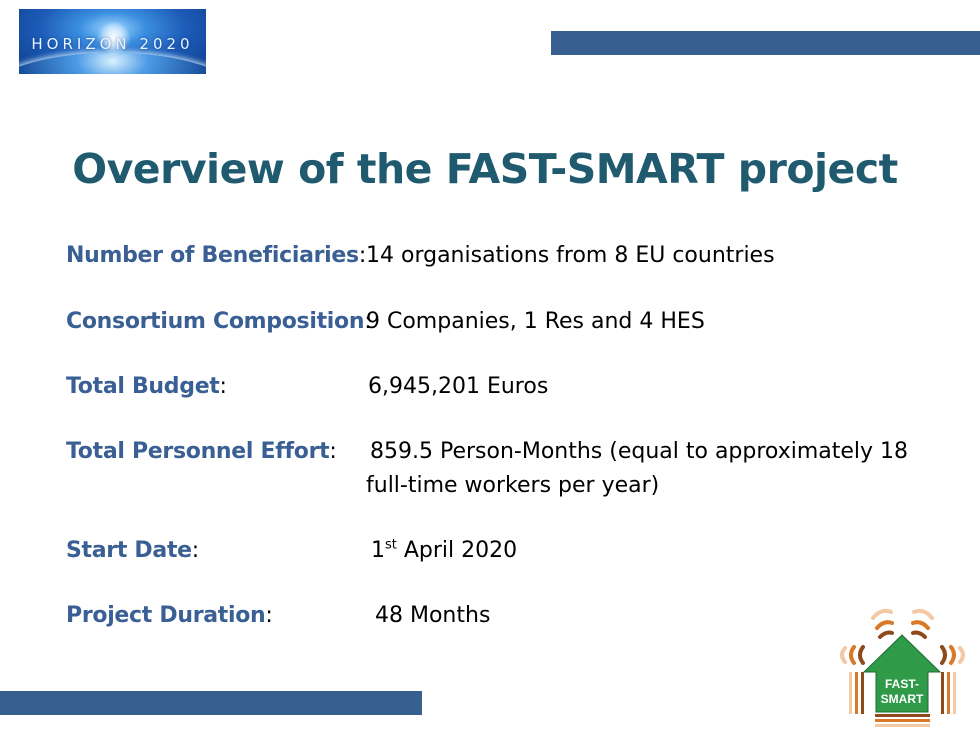 This screenshot has height=735, width=980. What do you see at coordinates (215, 321) in the screenshot?
I see `row-label: Consortium Composition` at bounding box center [215, 321].